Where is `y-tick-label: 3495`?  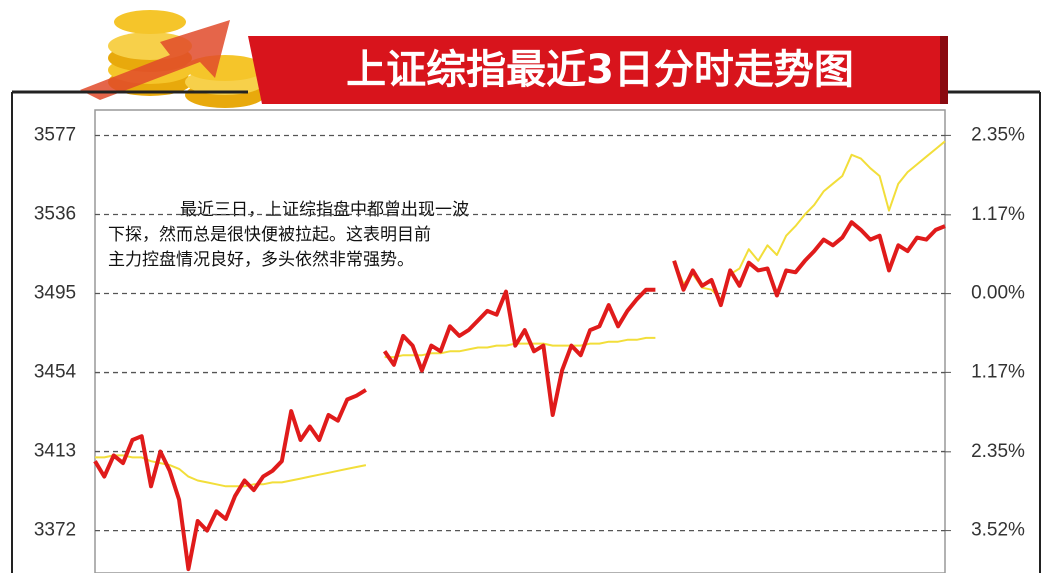 y-tick-label: 3495 is located at coordinates (55, 293).